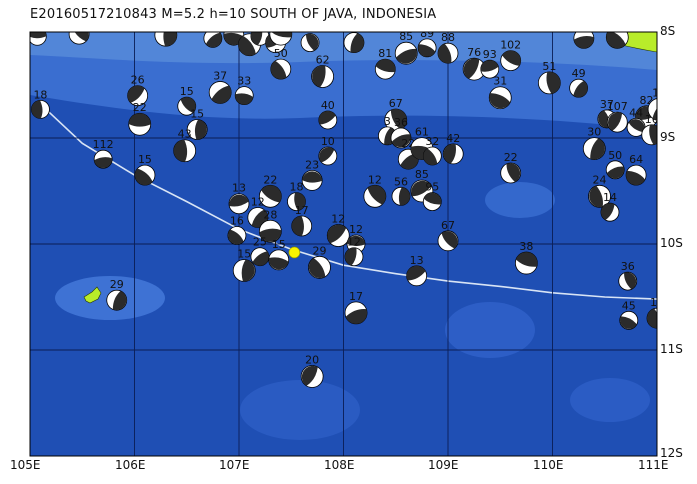  I want to click on event-depth-label: 76, so click(474, 52).